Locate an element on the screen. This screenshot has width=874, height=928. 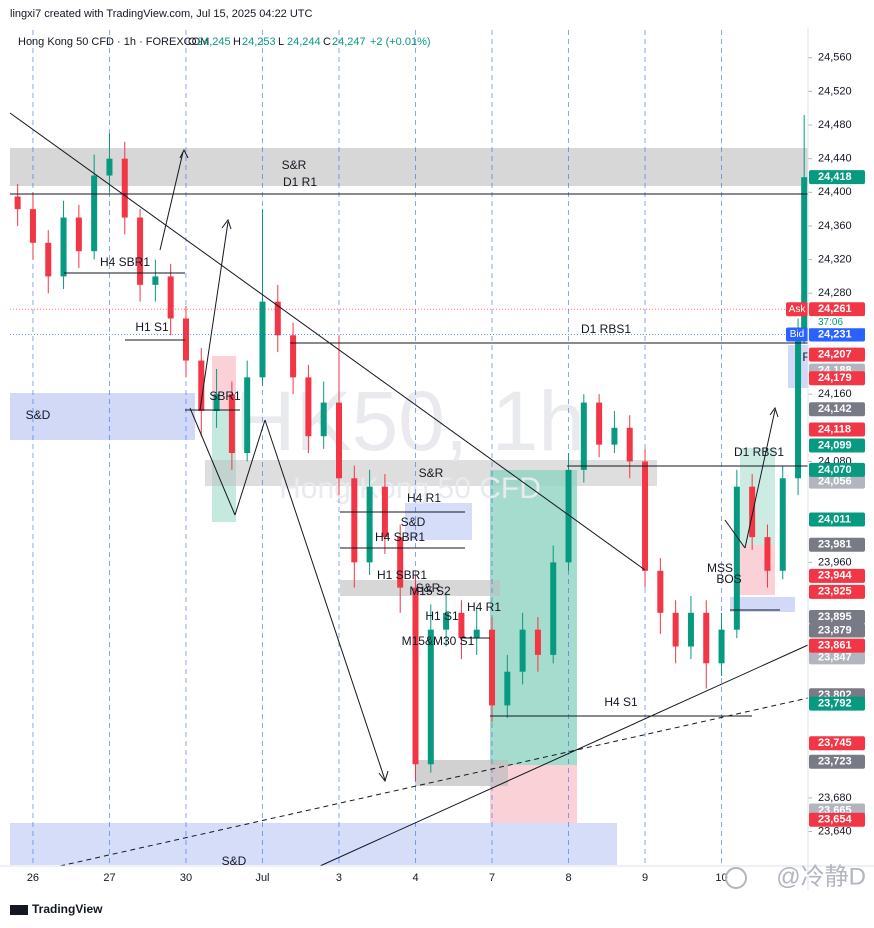
annotation: MSS is located at coordinates (720, 568).